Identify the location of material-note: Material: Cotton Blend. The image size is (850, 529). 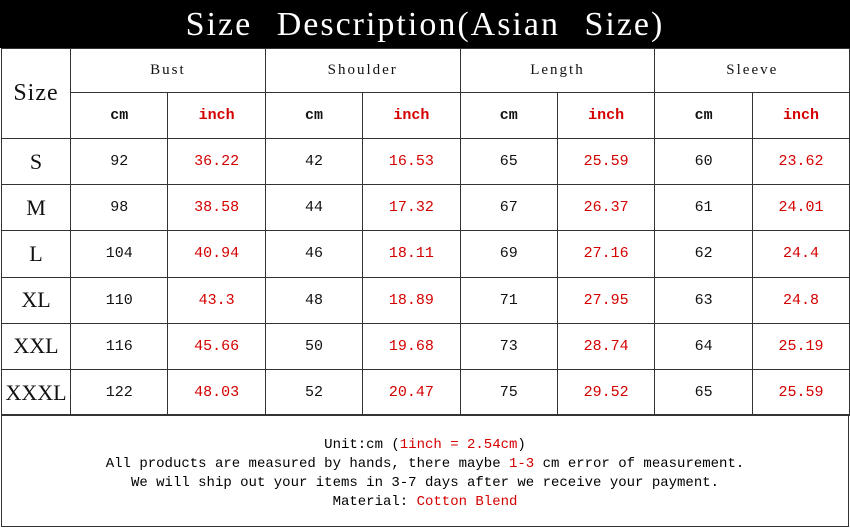
(425, 502).